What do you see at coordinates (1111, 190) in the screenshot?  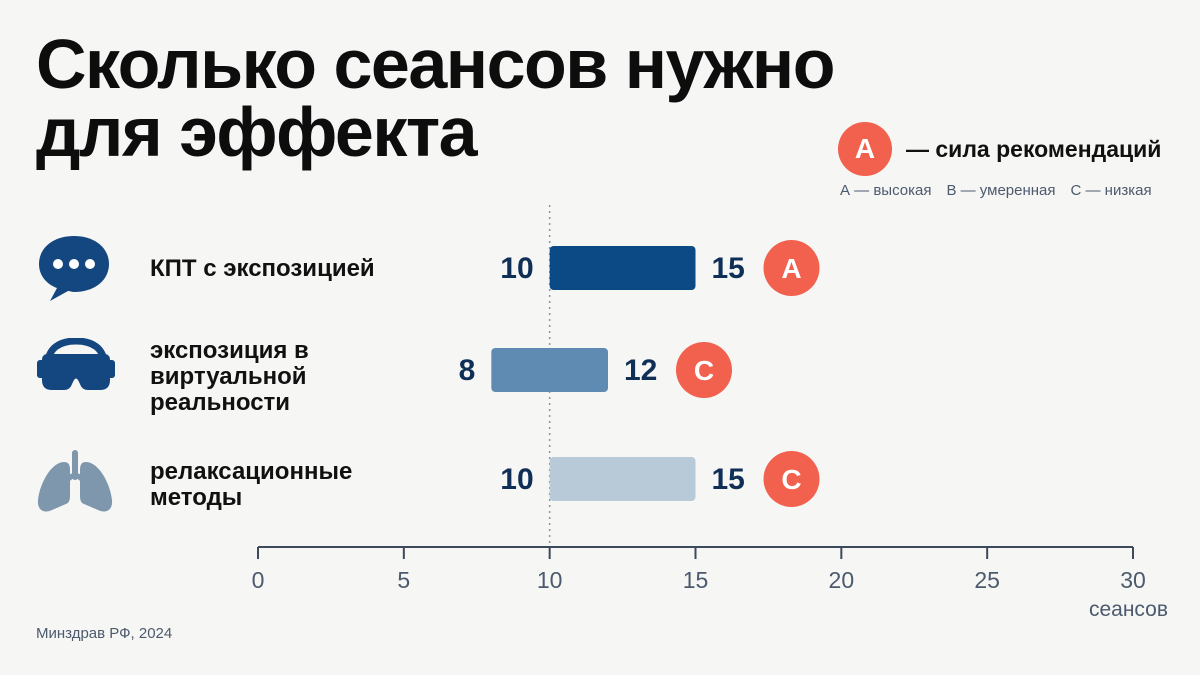 I see `grade-level-c: С — низкая` at bounding box center [1111, 190].